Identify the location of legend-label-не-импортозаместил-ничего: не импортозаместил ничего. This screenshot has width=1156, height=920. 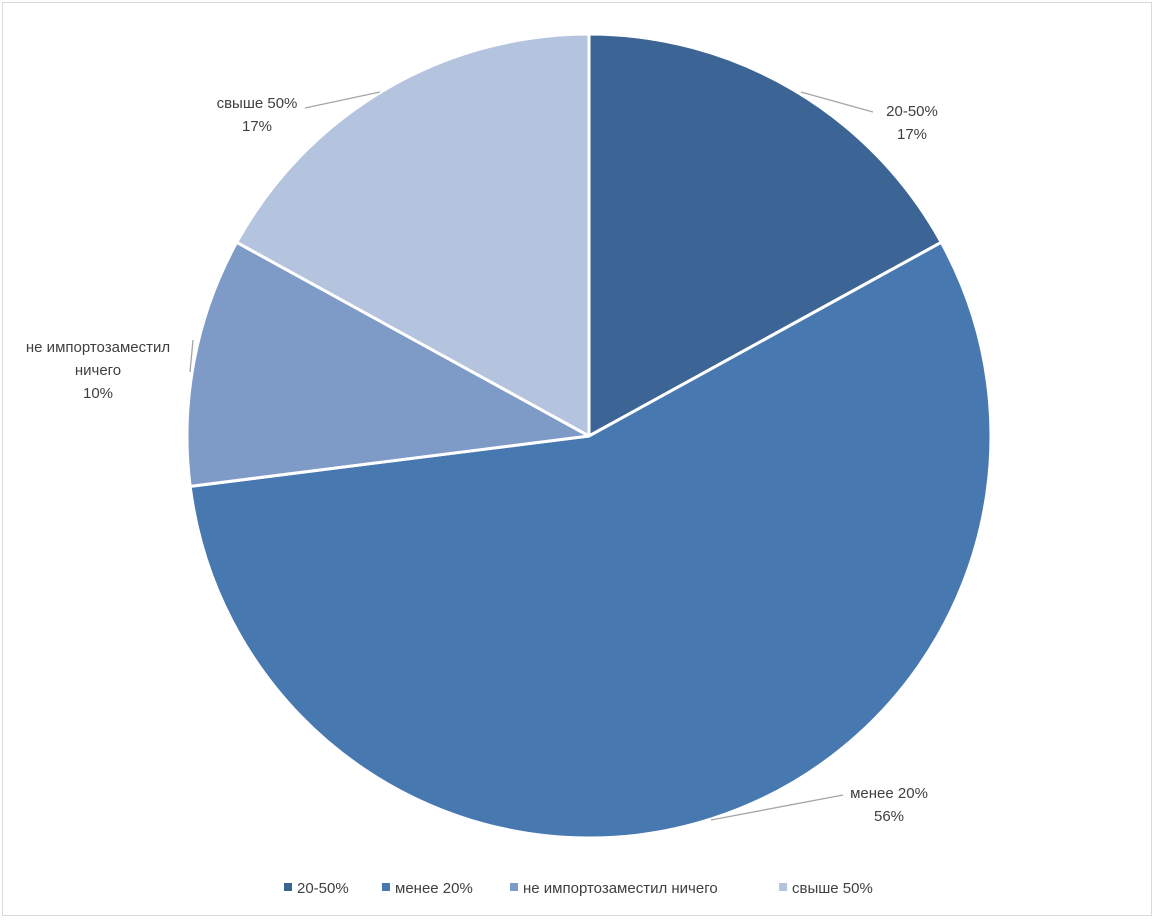
(620, 888).